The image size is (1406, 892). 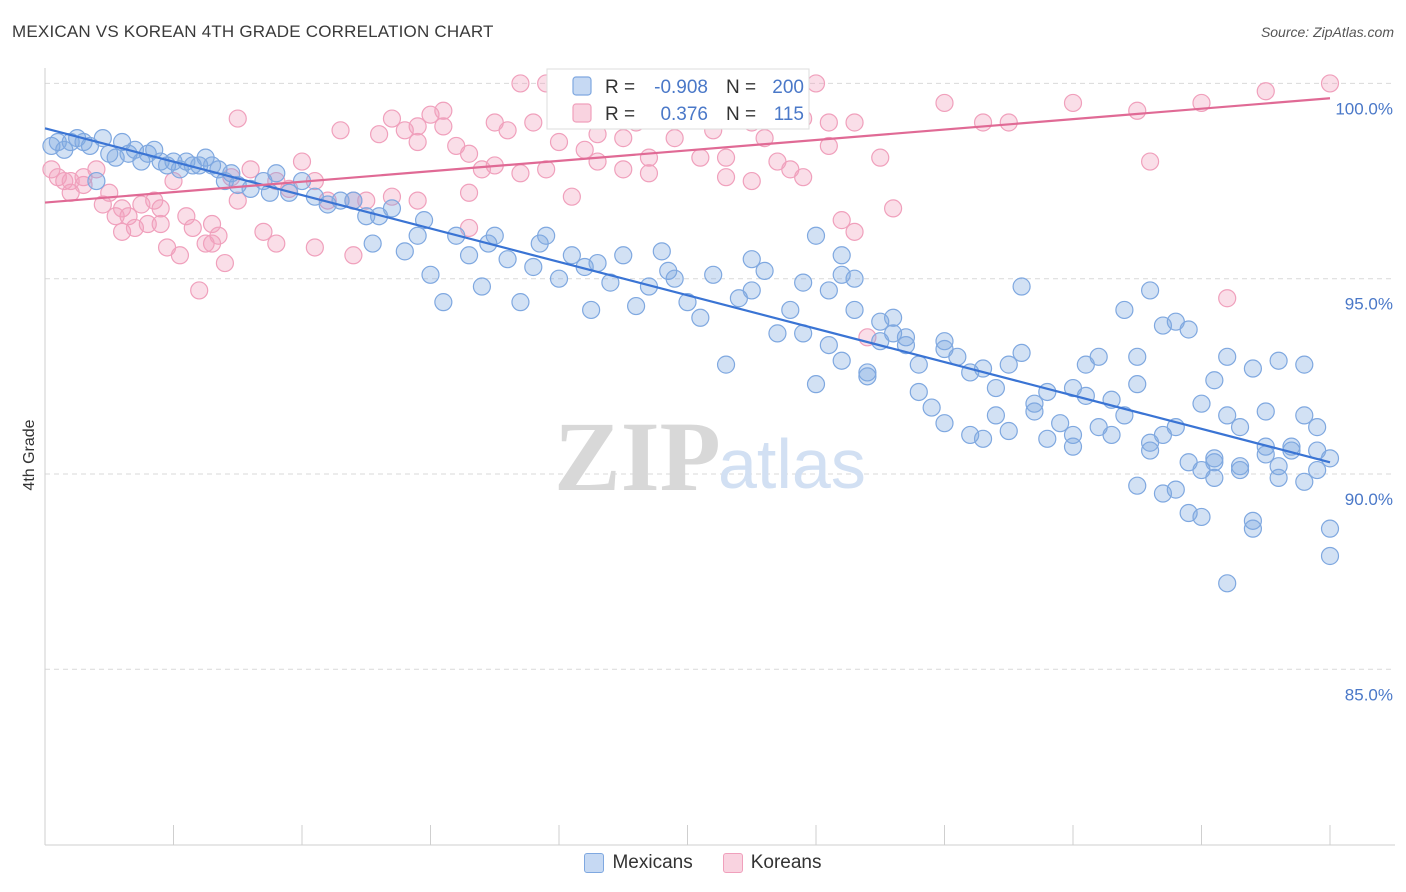 What do you see at coordinates (1364, 108) in the screenshot?
I see `y-tick-label-100: 100.0%` at bounding box center [1364, 108].